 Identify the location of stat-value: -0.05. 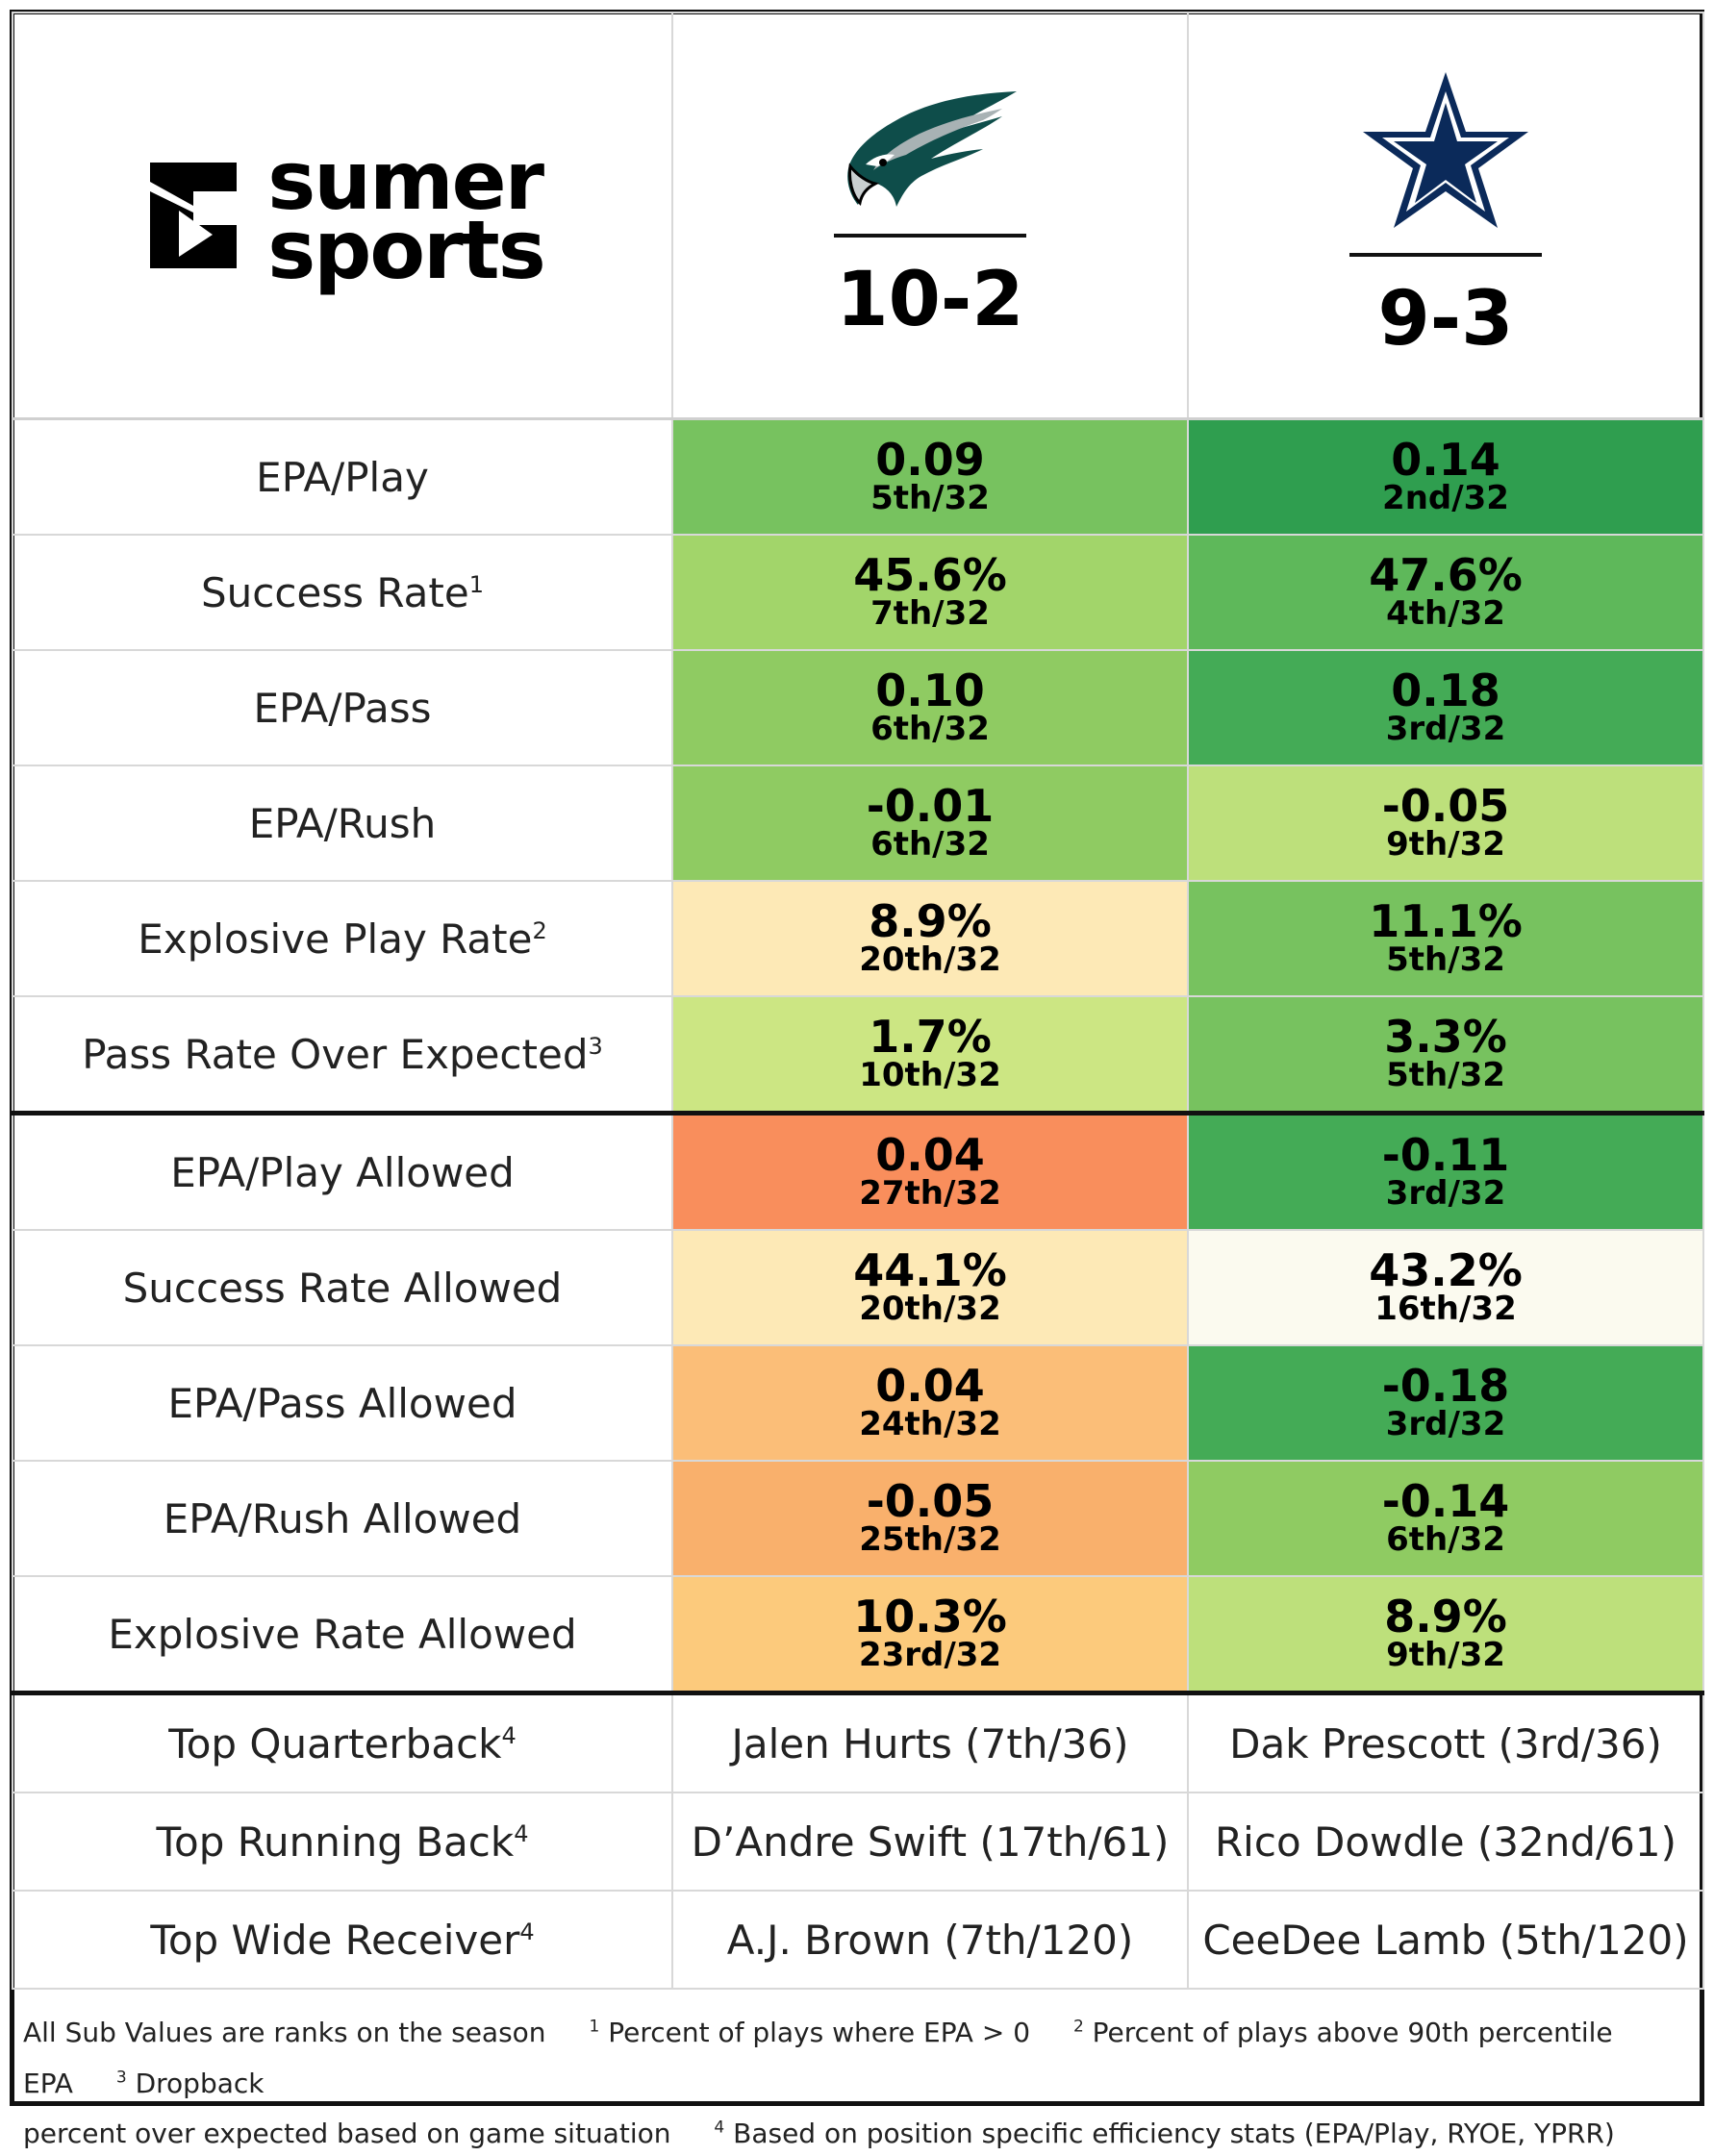
(930, 1501).